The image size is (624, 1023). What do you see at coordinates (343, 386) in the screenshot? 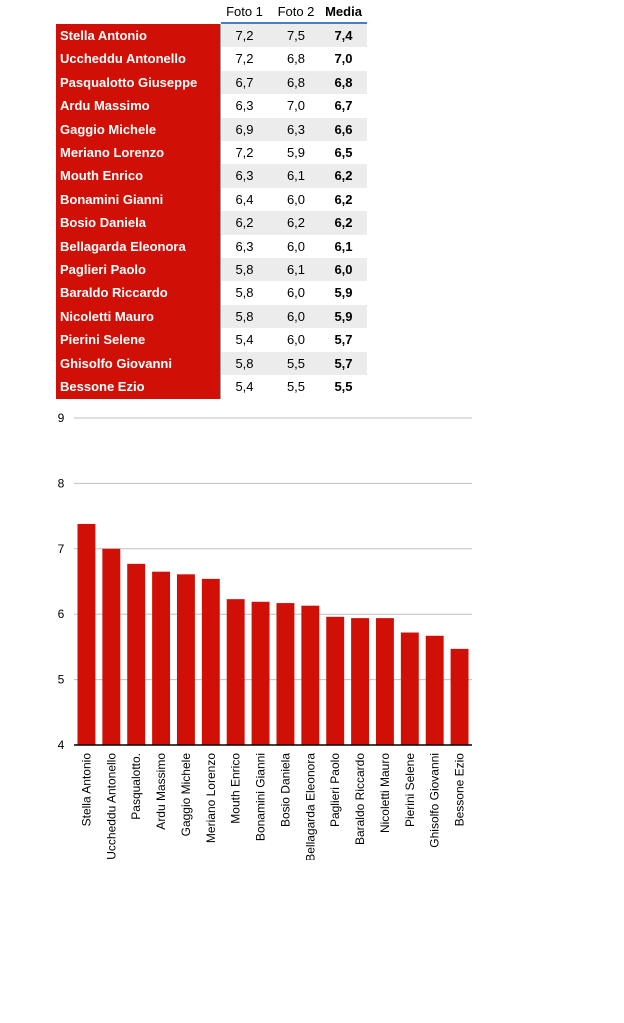
I see `row-media: 5,5` at bounding box center [343, 386].